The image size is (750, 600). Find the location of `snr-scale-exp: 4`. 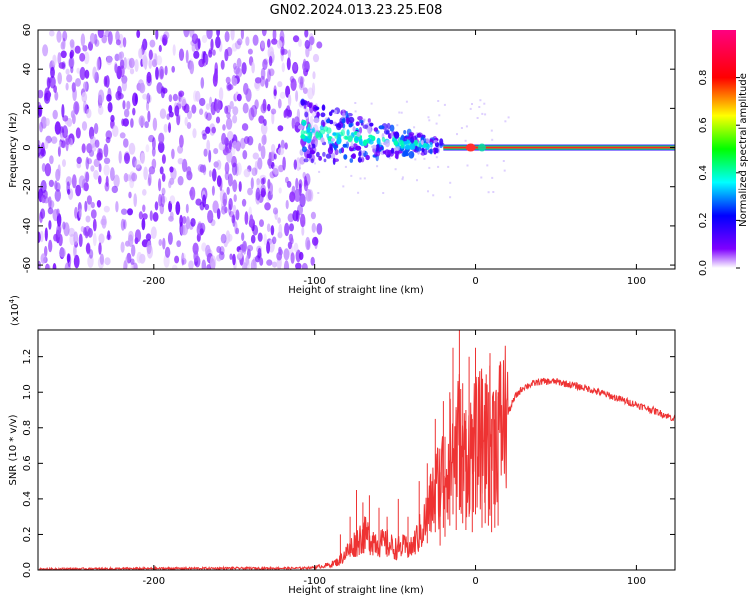

snr-scale-exp: 4 is located at coordinates (12, 300).